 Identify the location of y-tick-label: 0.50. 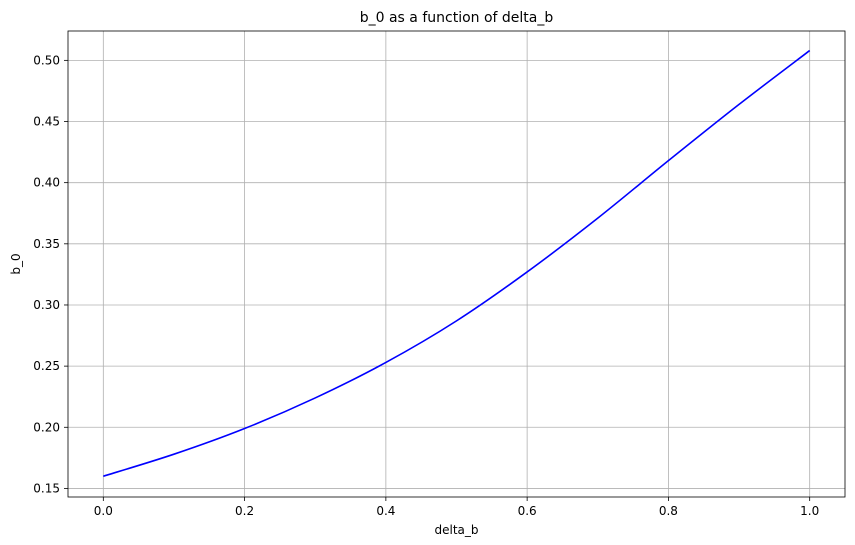
(46, 60).